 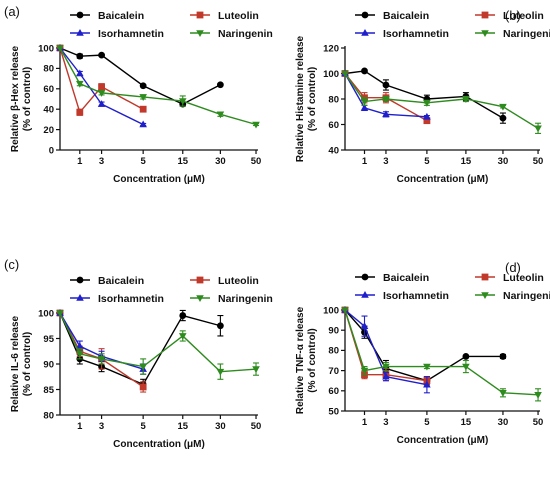 What do you see at coordinates (15, 98) in the screenshot?
I see `y-axis-label: Relative β-Hex release` at bounding box center [15, 98].